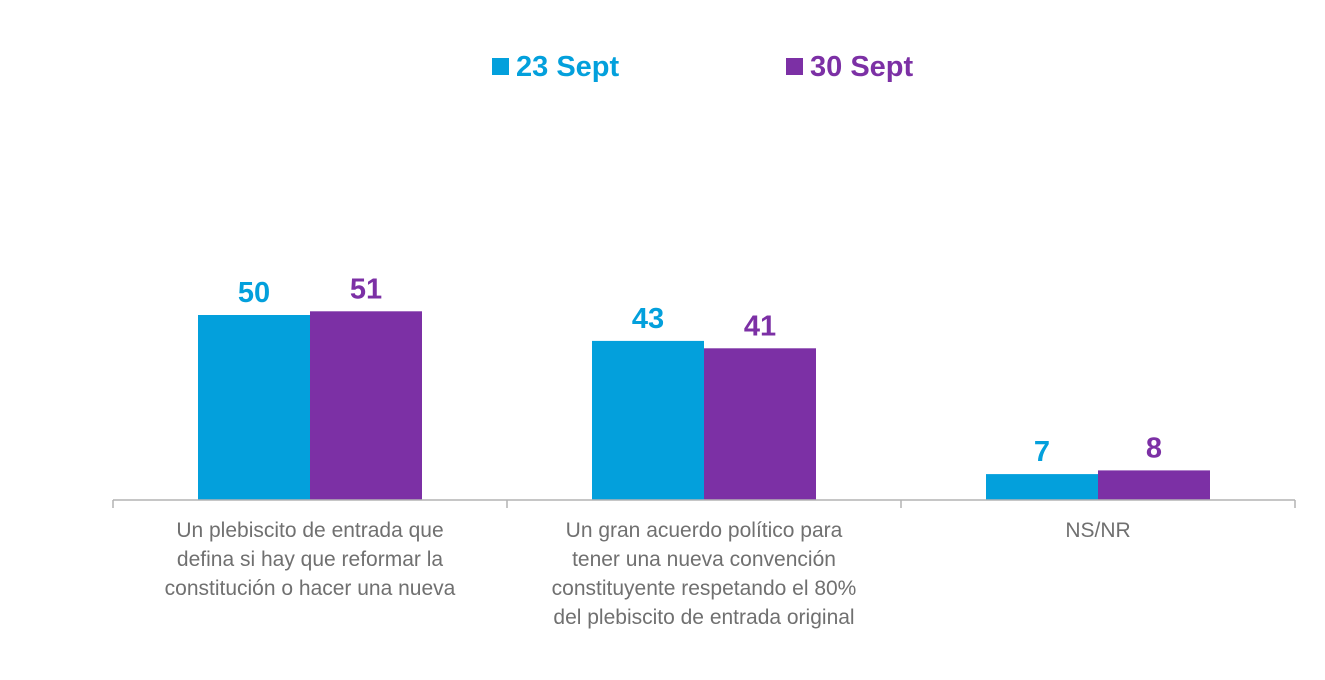 The image size is (1325, 680). Describe the element at coordinates (704, 530) in the screenshot. I see `category-label-2-line-1: Un gran acuerdo político para` at that location.